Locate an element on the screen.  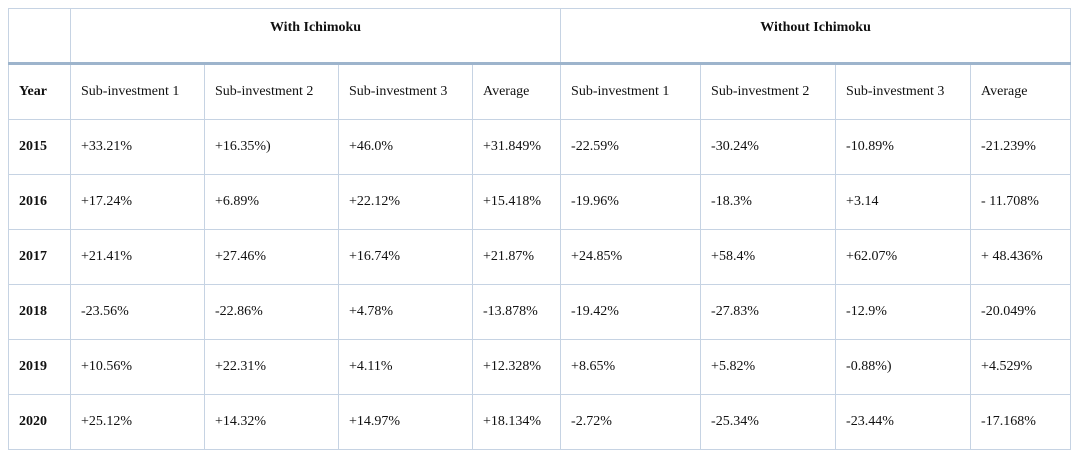
year-cell: 2019 is located at coordinates (39, 367).